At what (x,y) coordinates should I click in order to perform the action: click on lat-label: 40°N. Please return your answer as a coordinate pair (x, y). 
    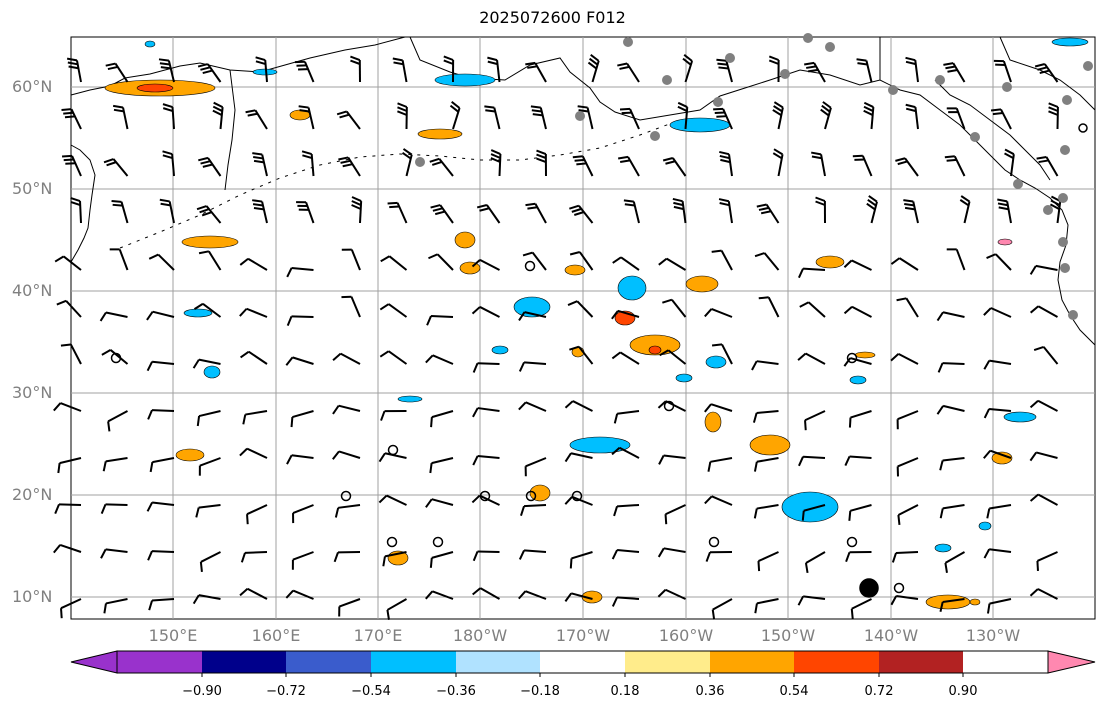
    Looking at the image, I should click on (32, 290).